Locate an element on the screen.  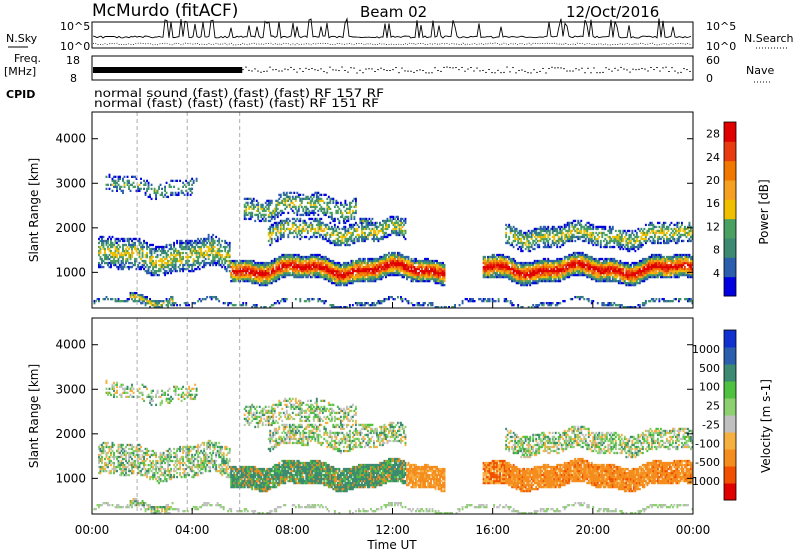
freq-tick-bottom: 8 is located at coordinates (73, 78).